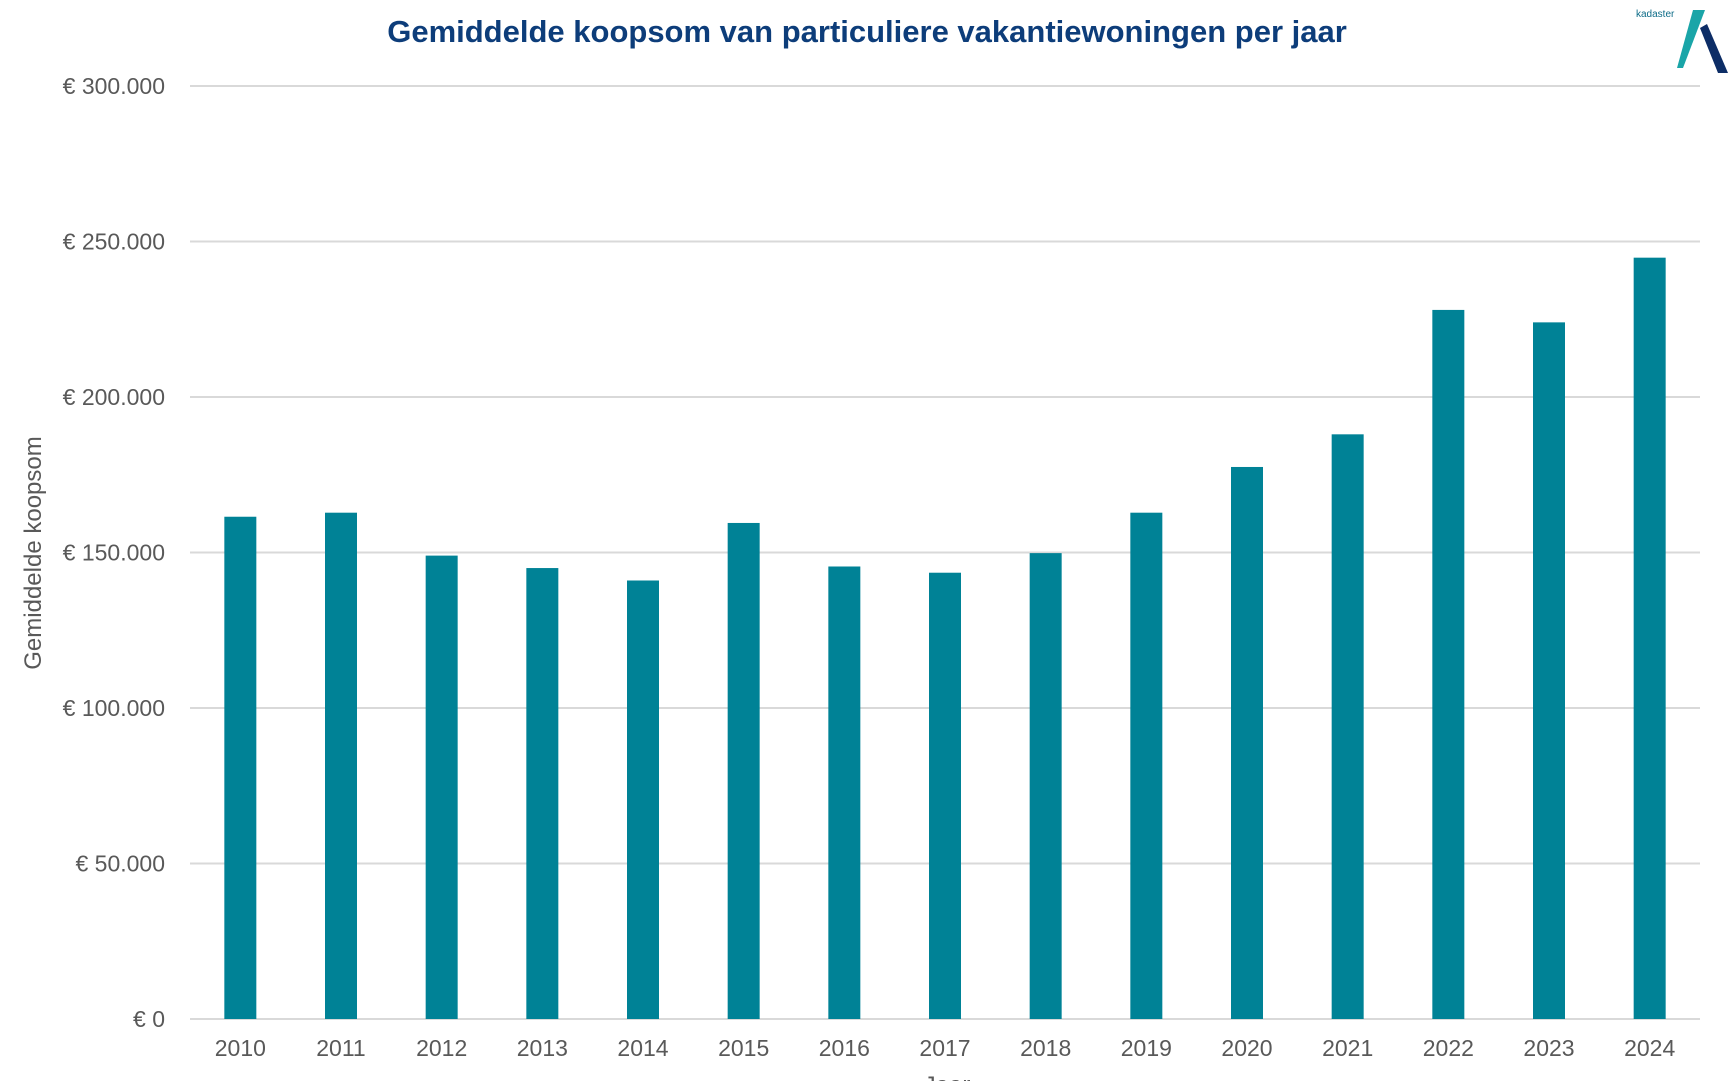  I want to click on y-tick-label: € 50.000, so click(120, 864).